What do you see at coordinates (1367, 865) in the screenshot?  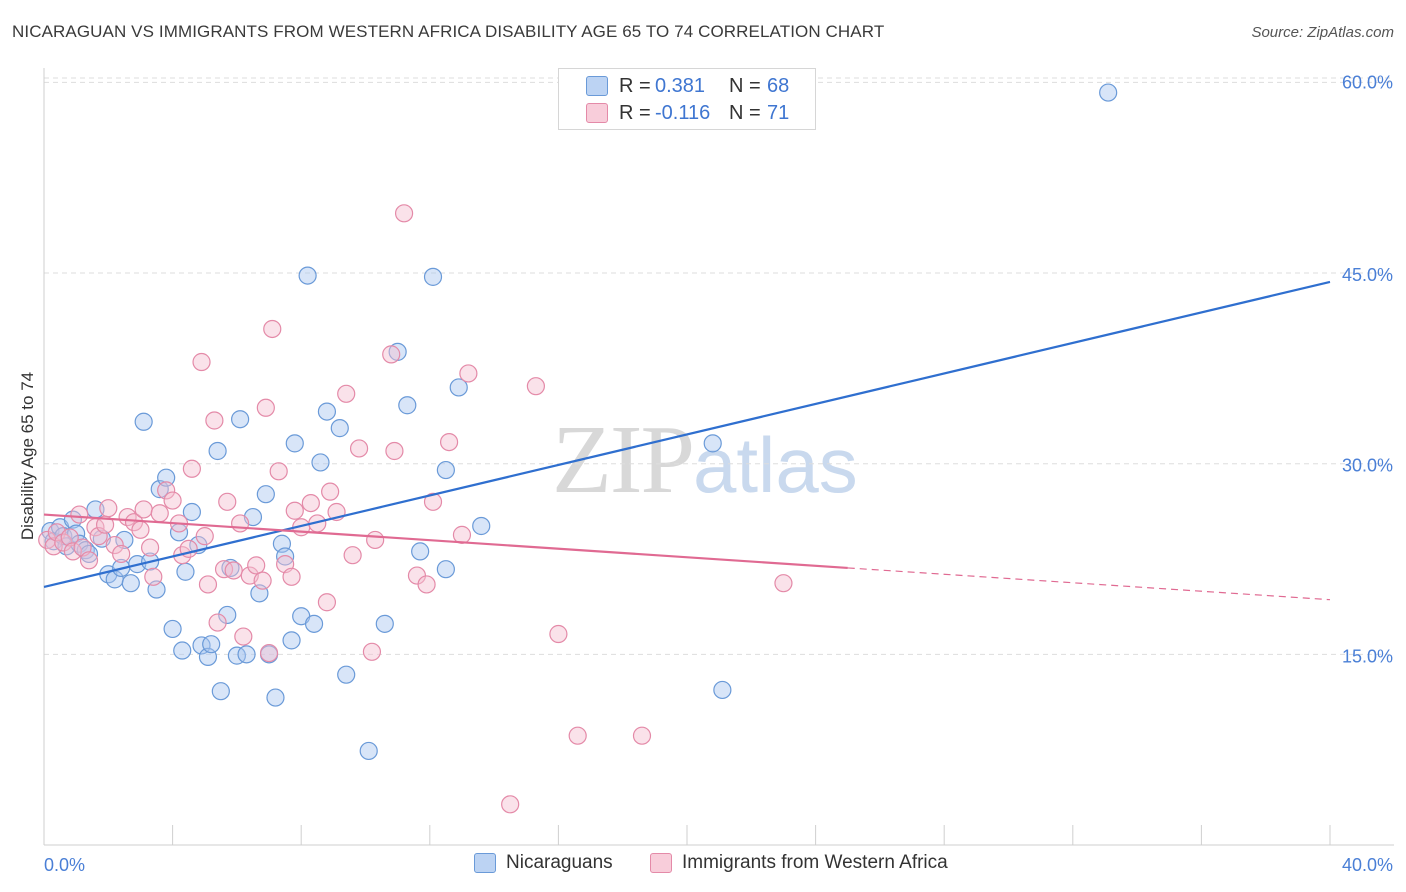 I see `x-tick-label: 40.0%` at bounding box center [1367, 865].